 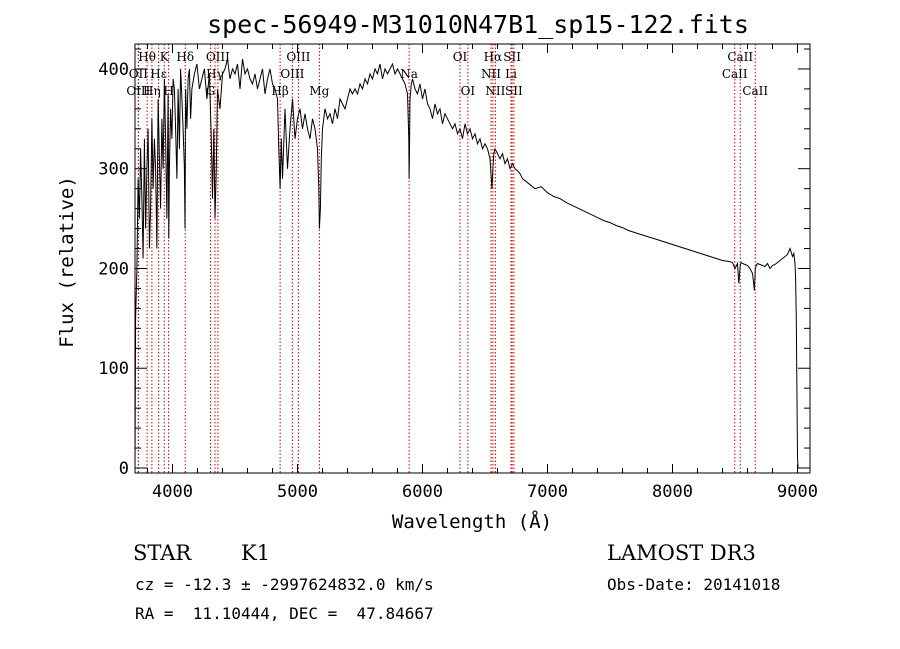 I want to click on line-label: Hε, so click(x=158, y=74).